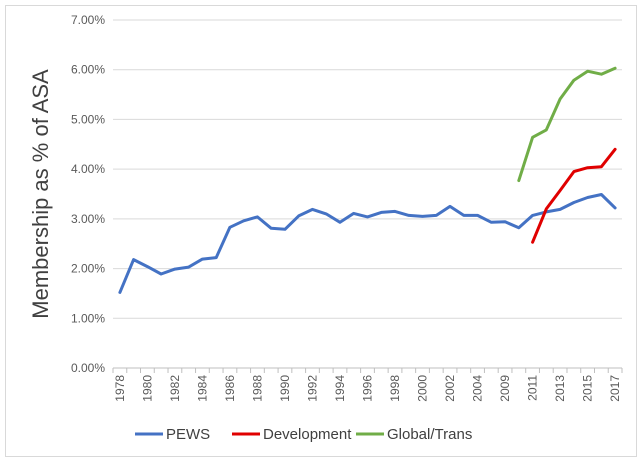 This screenshot has width=644, height=464. I want to click on x-tick-label: 1986, so click(230, 388).